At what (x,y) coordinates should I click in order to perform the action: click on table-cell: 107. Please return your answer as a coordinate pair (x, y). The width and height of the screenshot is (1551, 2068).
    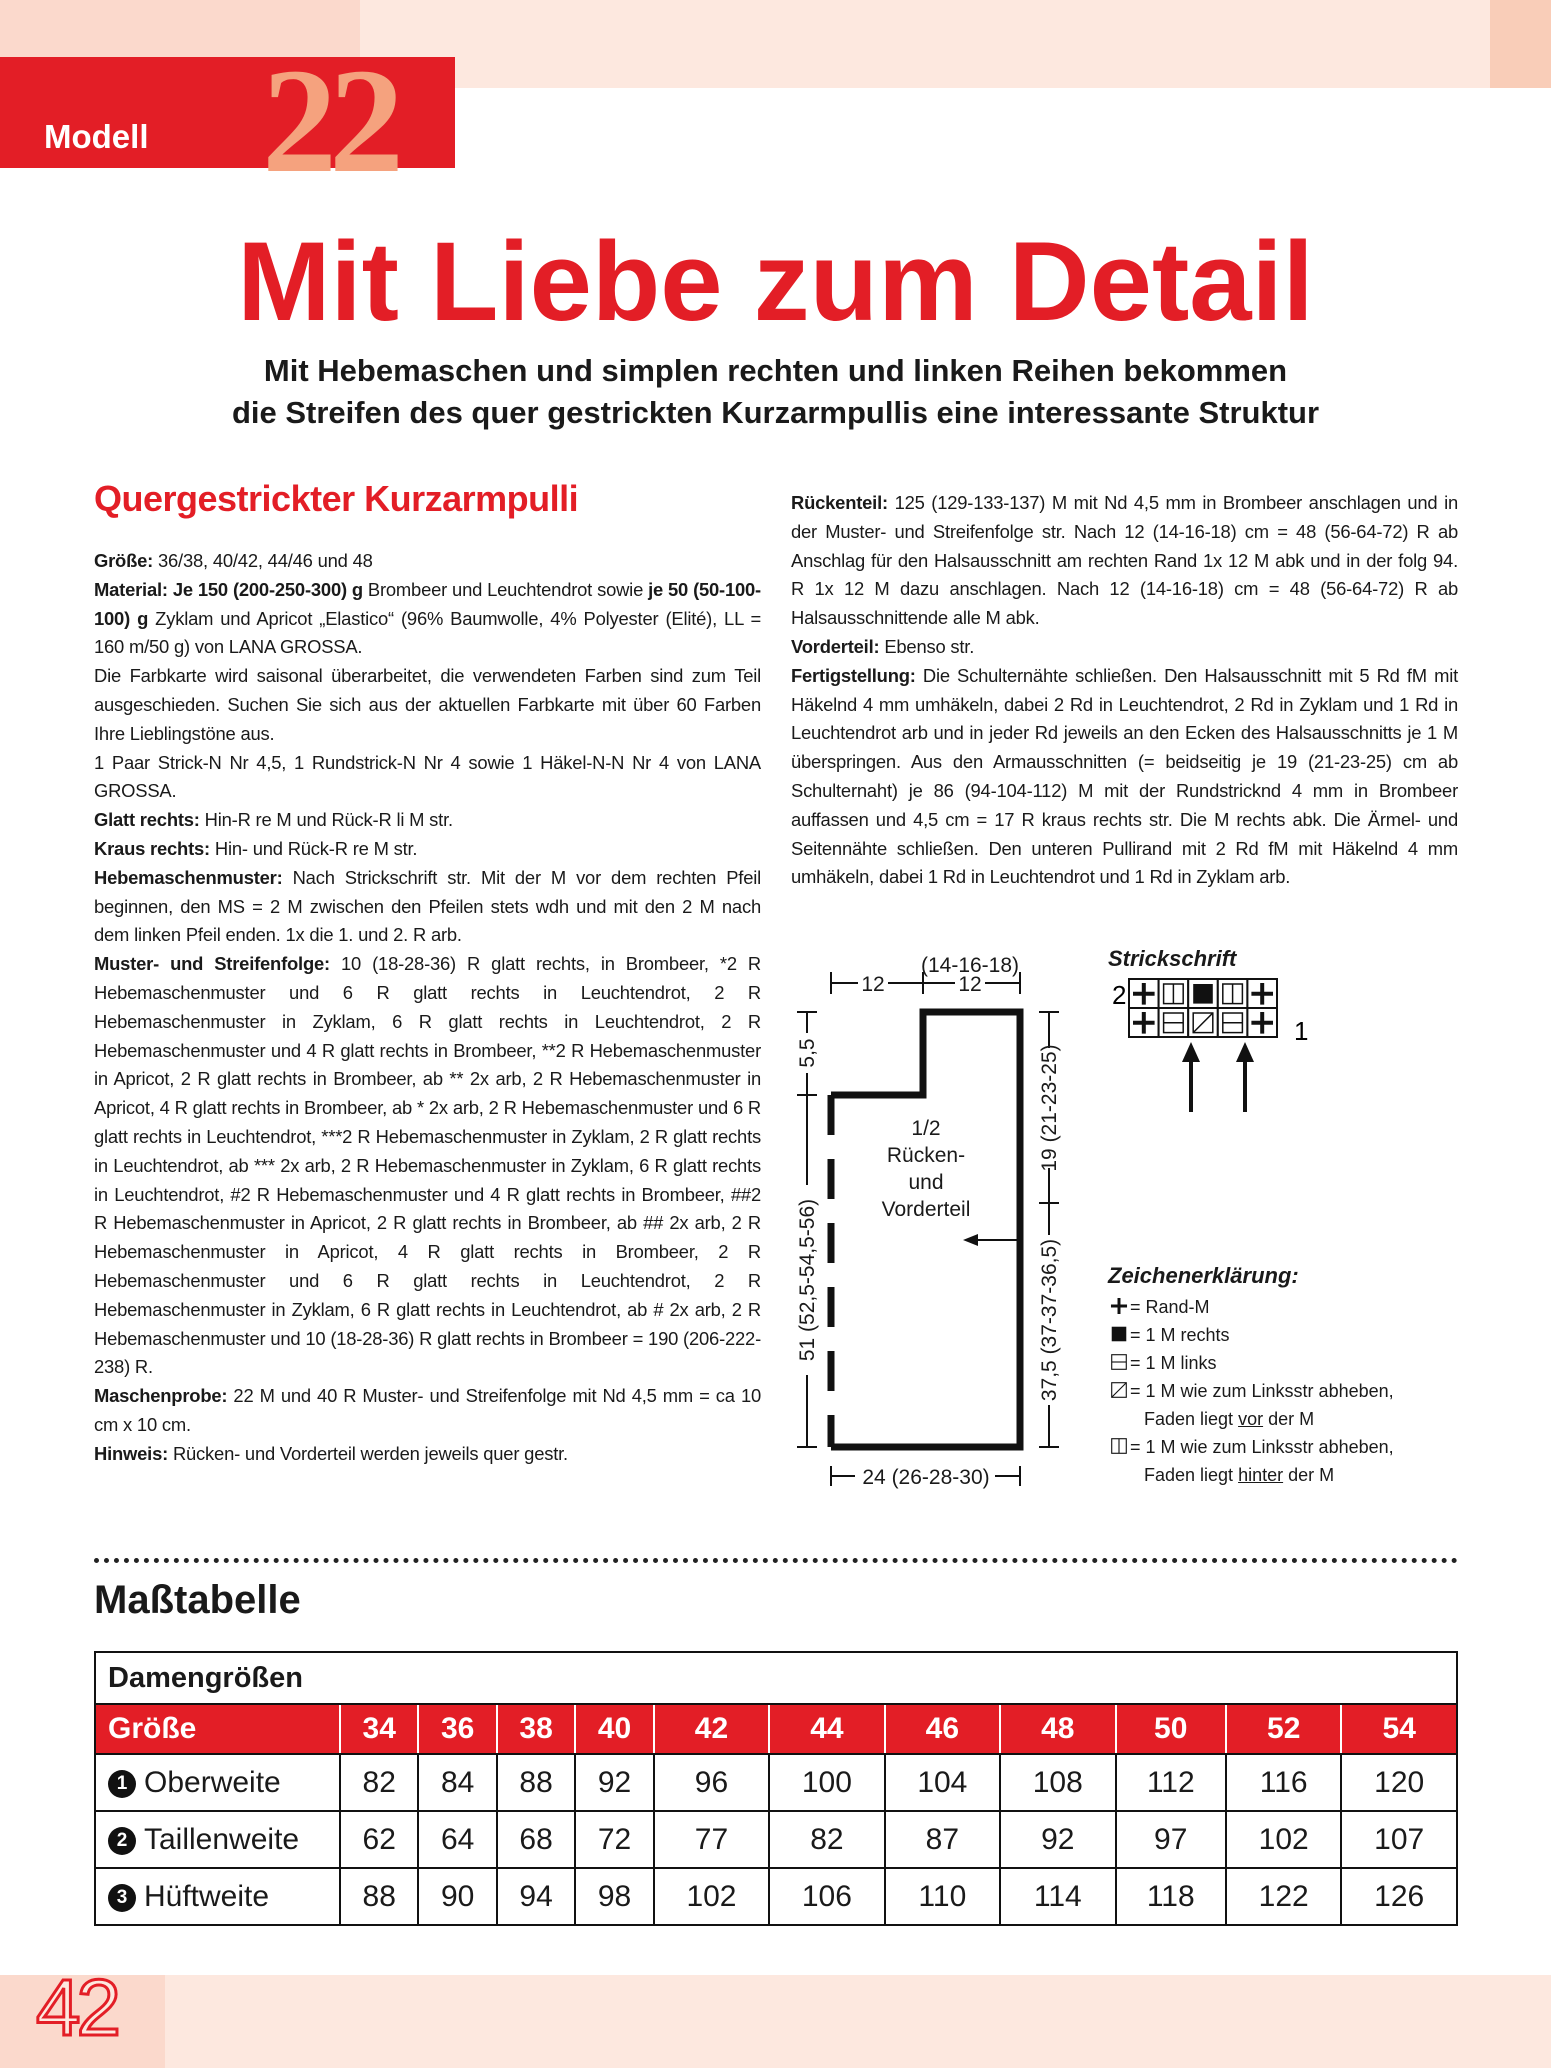
    Looking at the image, I should click on (1399, 1839).